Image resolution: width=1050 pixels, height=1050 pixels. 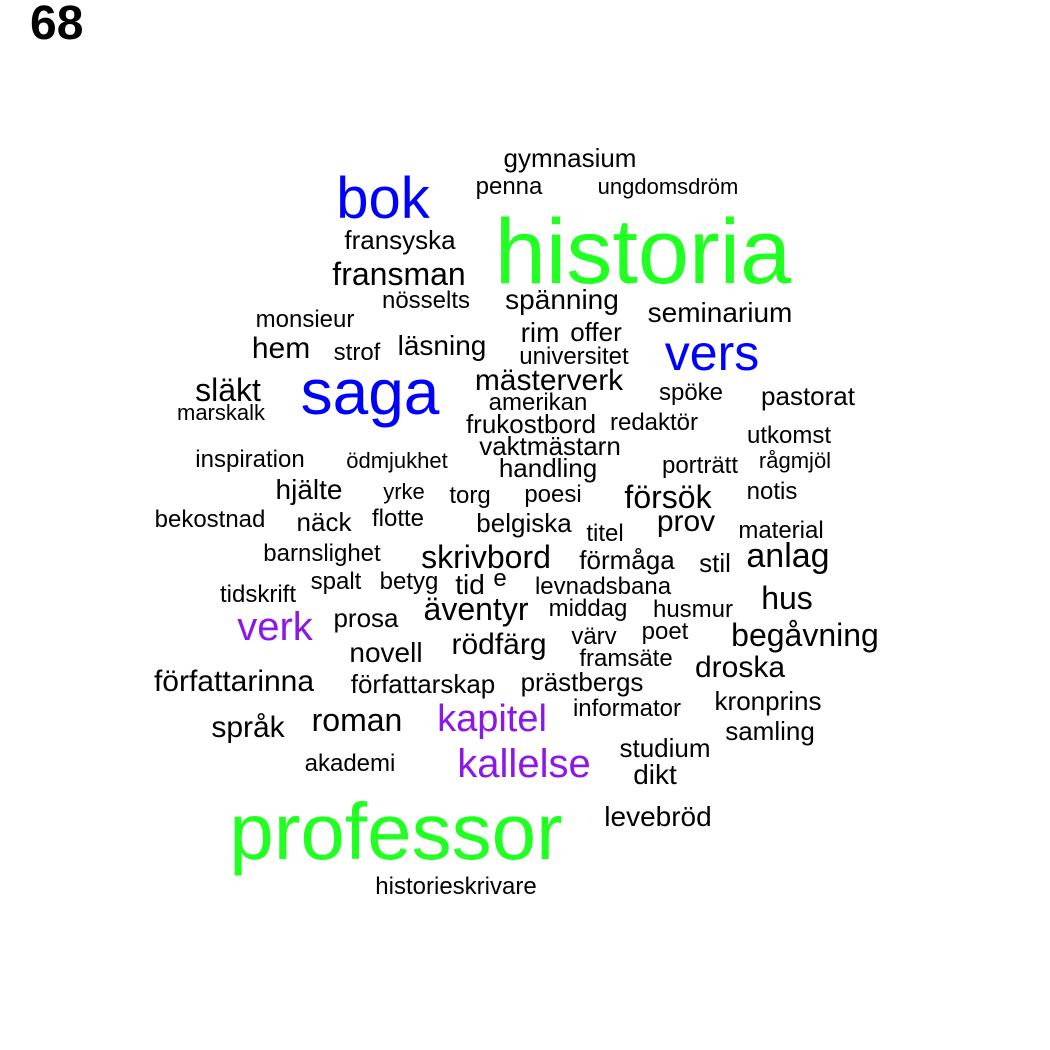 I want to click on word-formaga: förmåga, so click(x=627, y=560).